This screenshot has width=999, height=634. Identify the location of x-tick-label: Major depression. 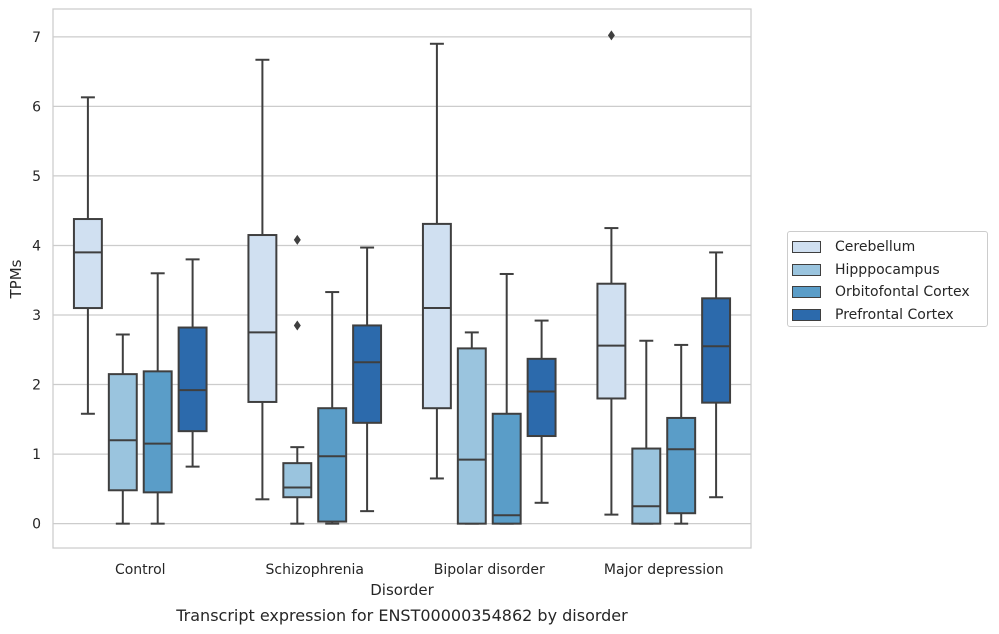
(664, 570).